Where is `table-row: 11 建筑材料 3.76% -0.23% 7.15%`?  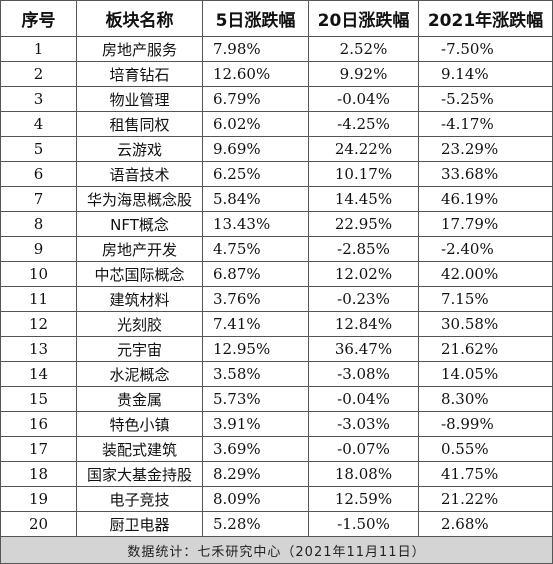 table-row: 11 建筑材料 3.76% -0.23% 7.15% is located at coordinates (276, 299).